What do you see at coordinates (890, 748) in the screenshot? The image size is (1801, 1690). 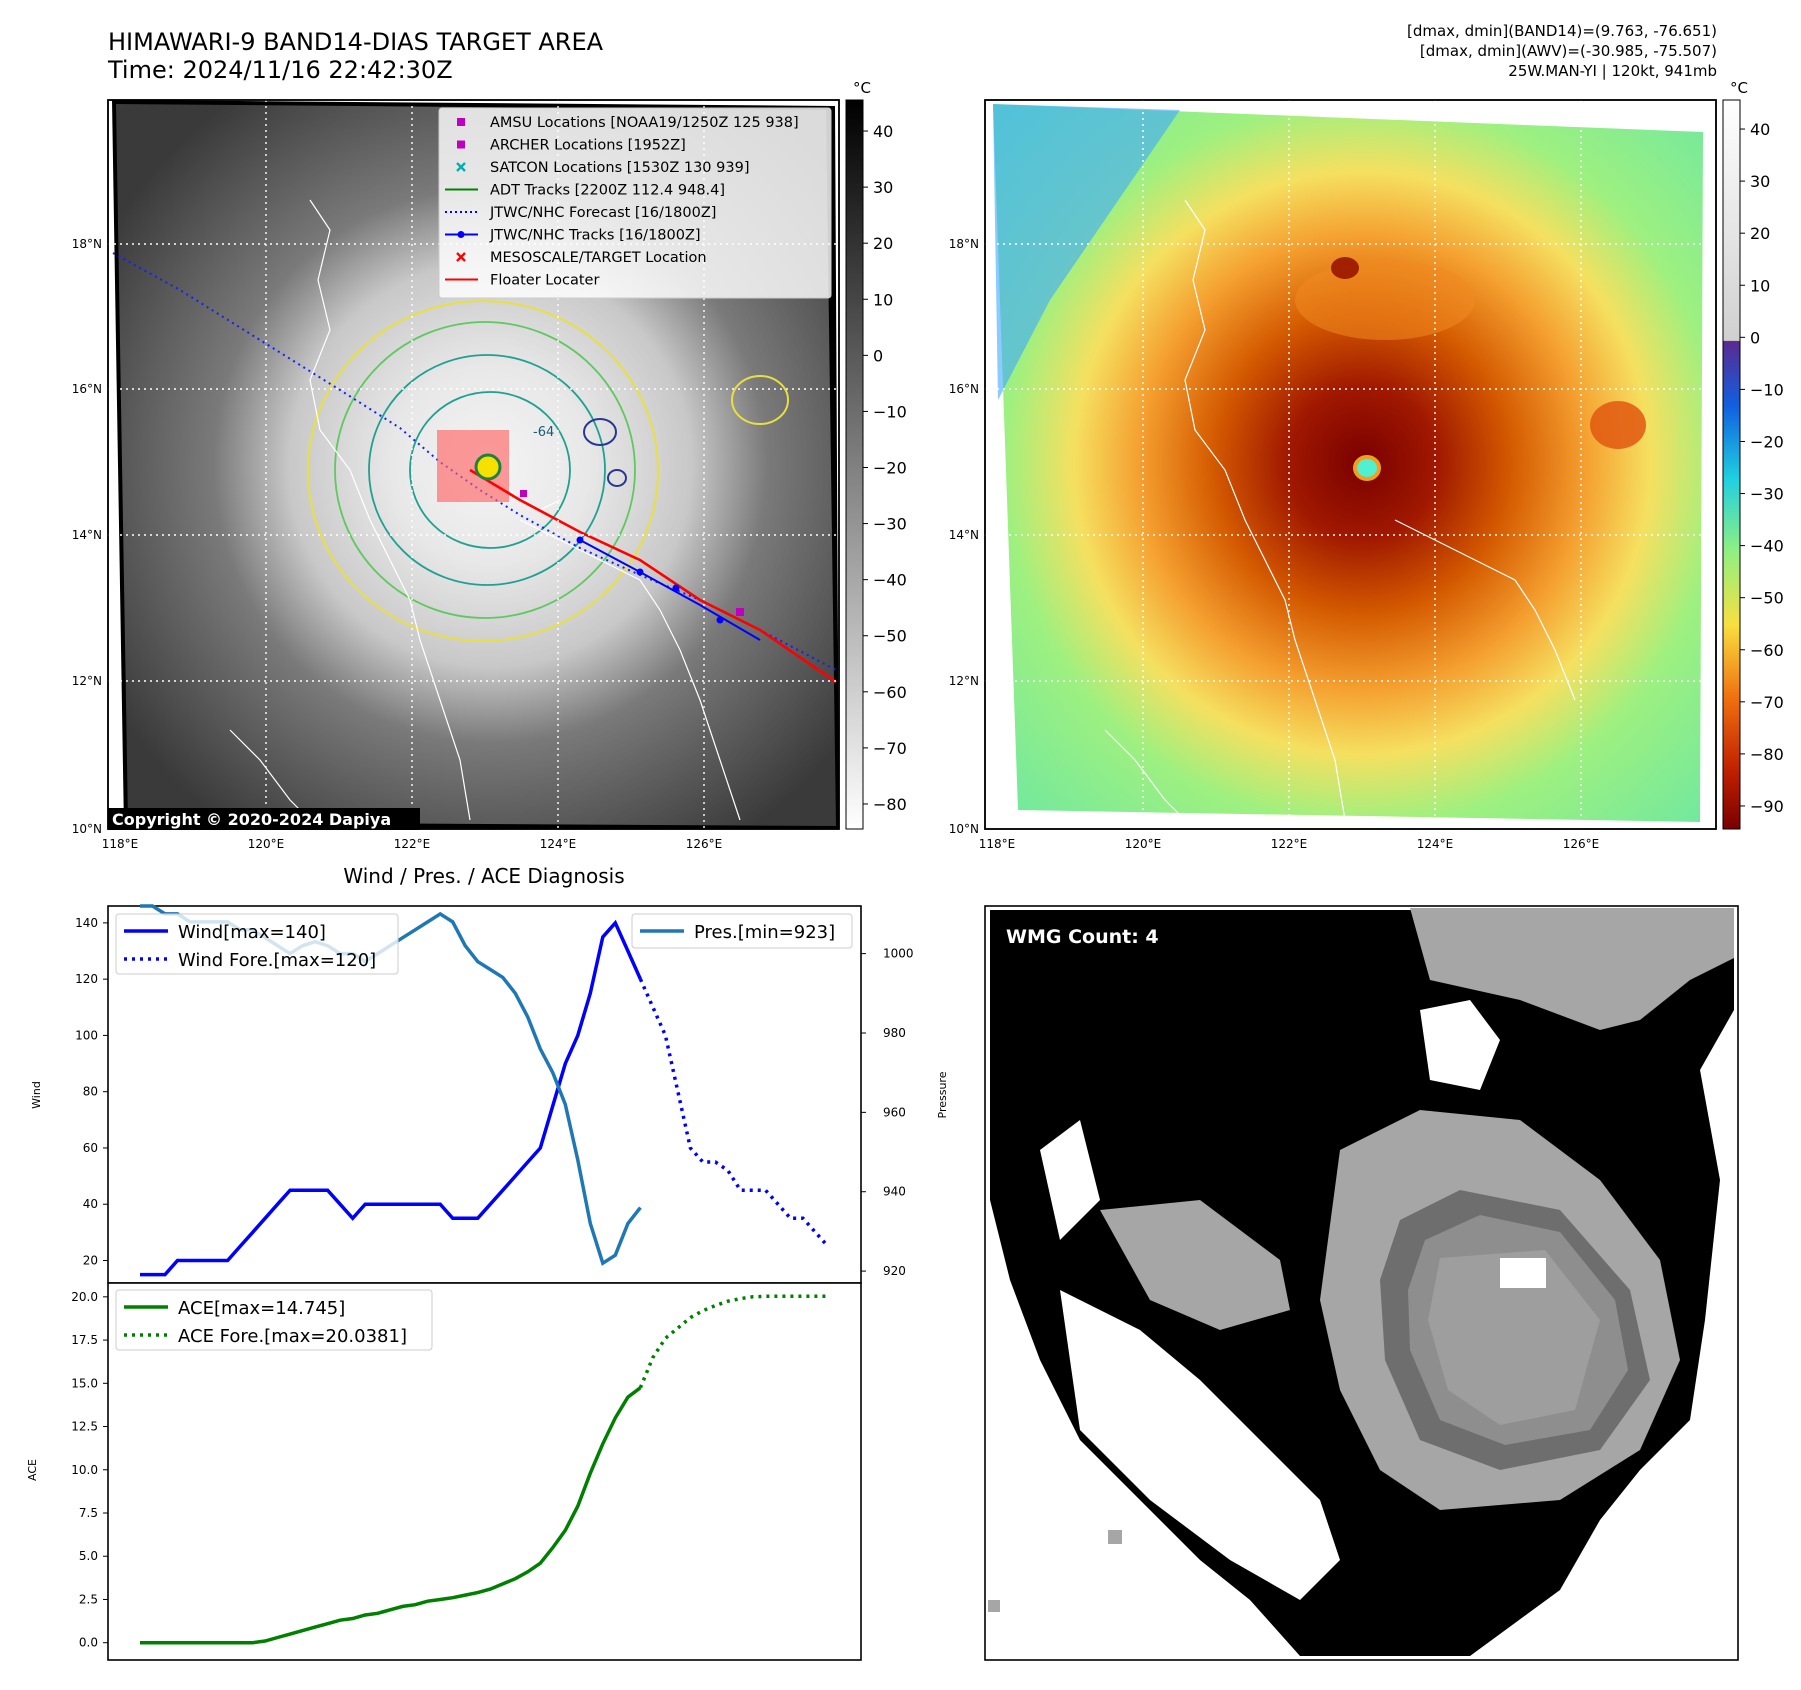 I see `colorbar-tick-label: −70` at bounding box center [890, 748].